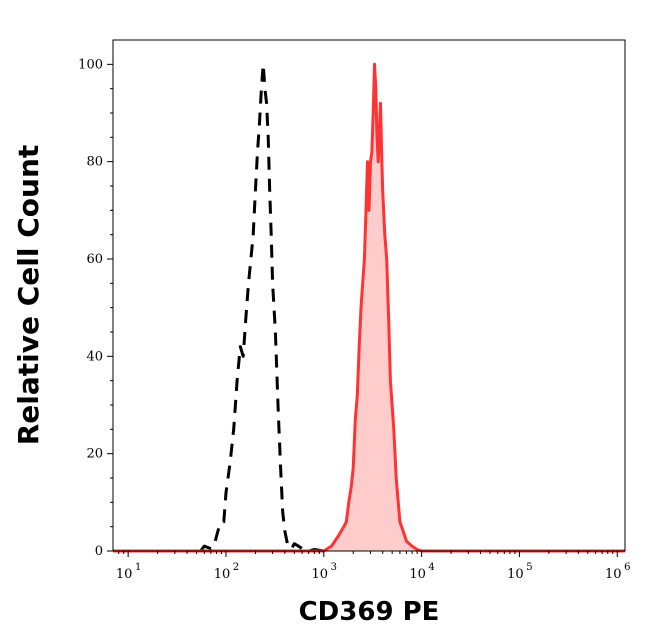 This screenshot has height=641, width=646. Describe the element at coordinates (369, 612) in the screenshot. I see `x-axis-label: CD369 PE` at that location.